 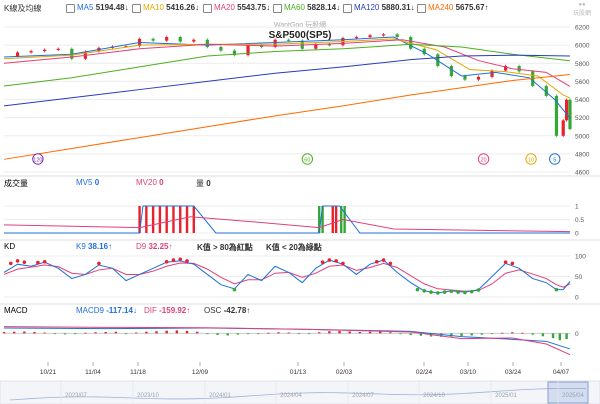 I want to click on kd-tick-label: 100, so click(x=580, y=257).